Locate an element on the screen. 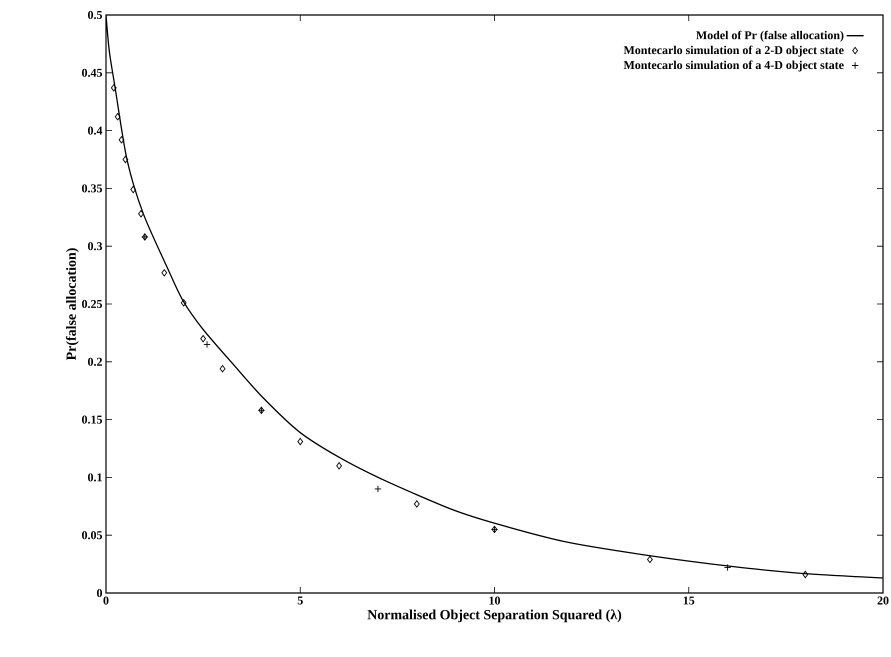 The height and width of the screenshot is (657, 891). y-tick-label: 0.45 is located at coordinates (92, 72).